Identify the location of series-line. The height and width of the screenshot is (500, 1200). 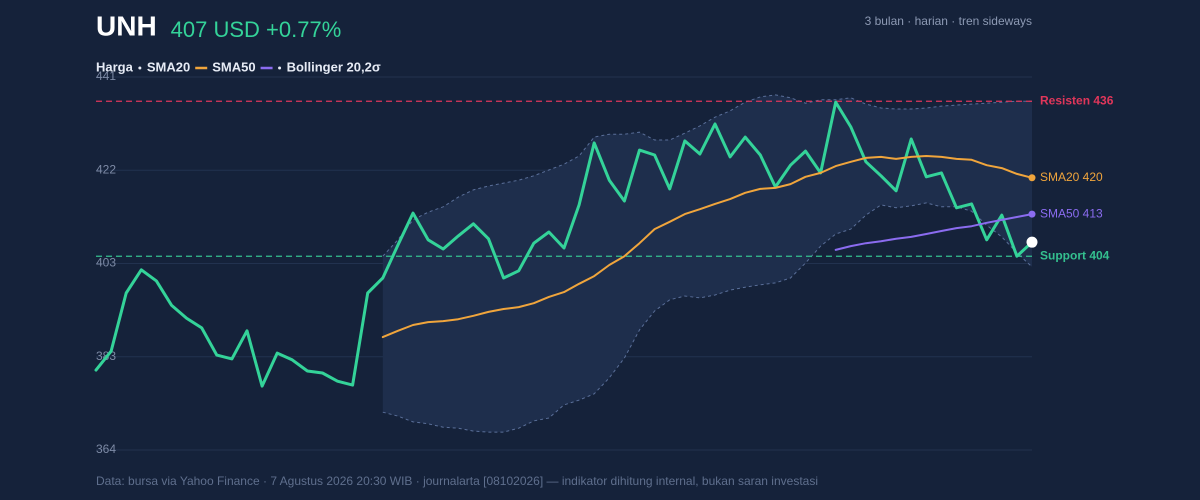
(933, 232).